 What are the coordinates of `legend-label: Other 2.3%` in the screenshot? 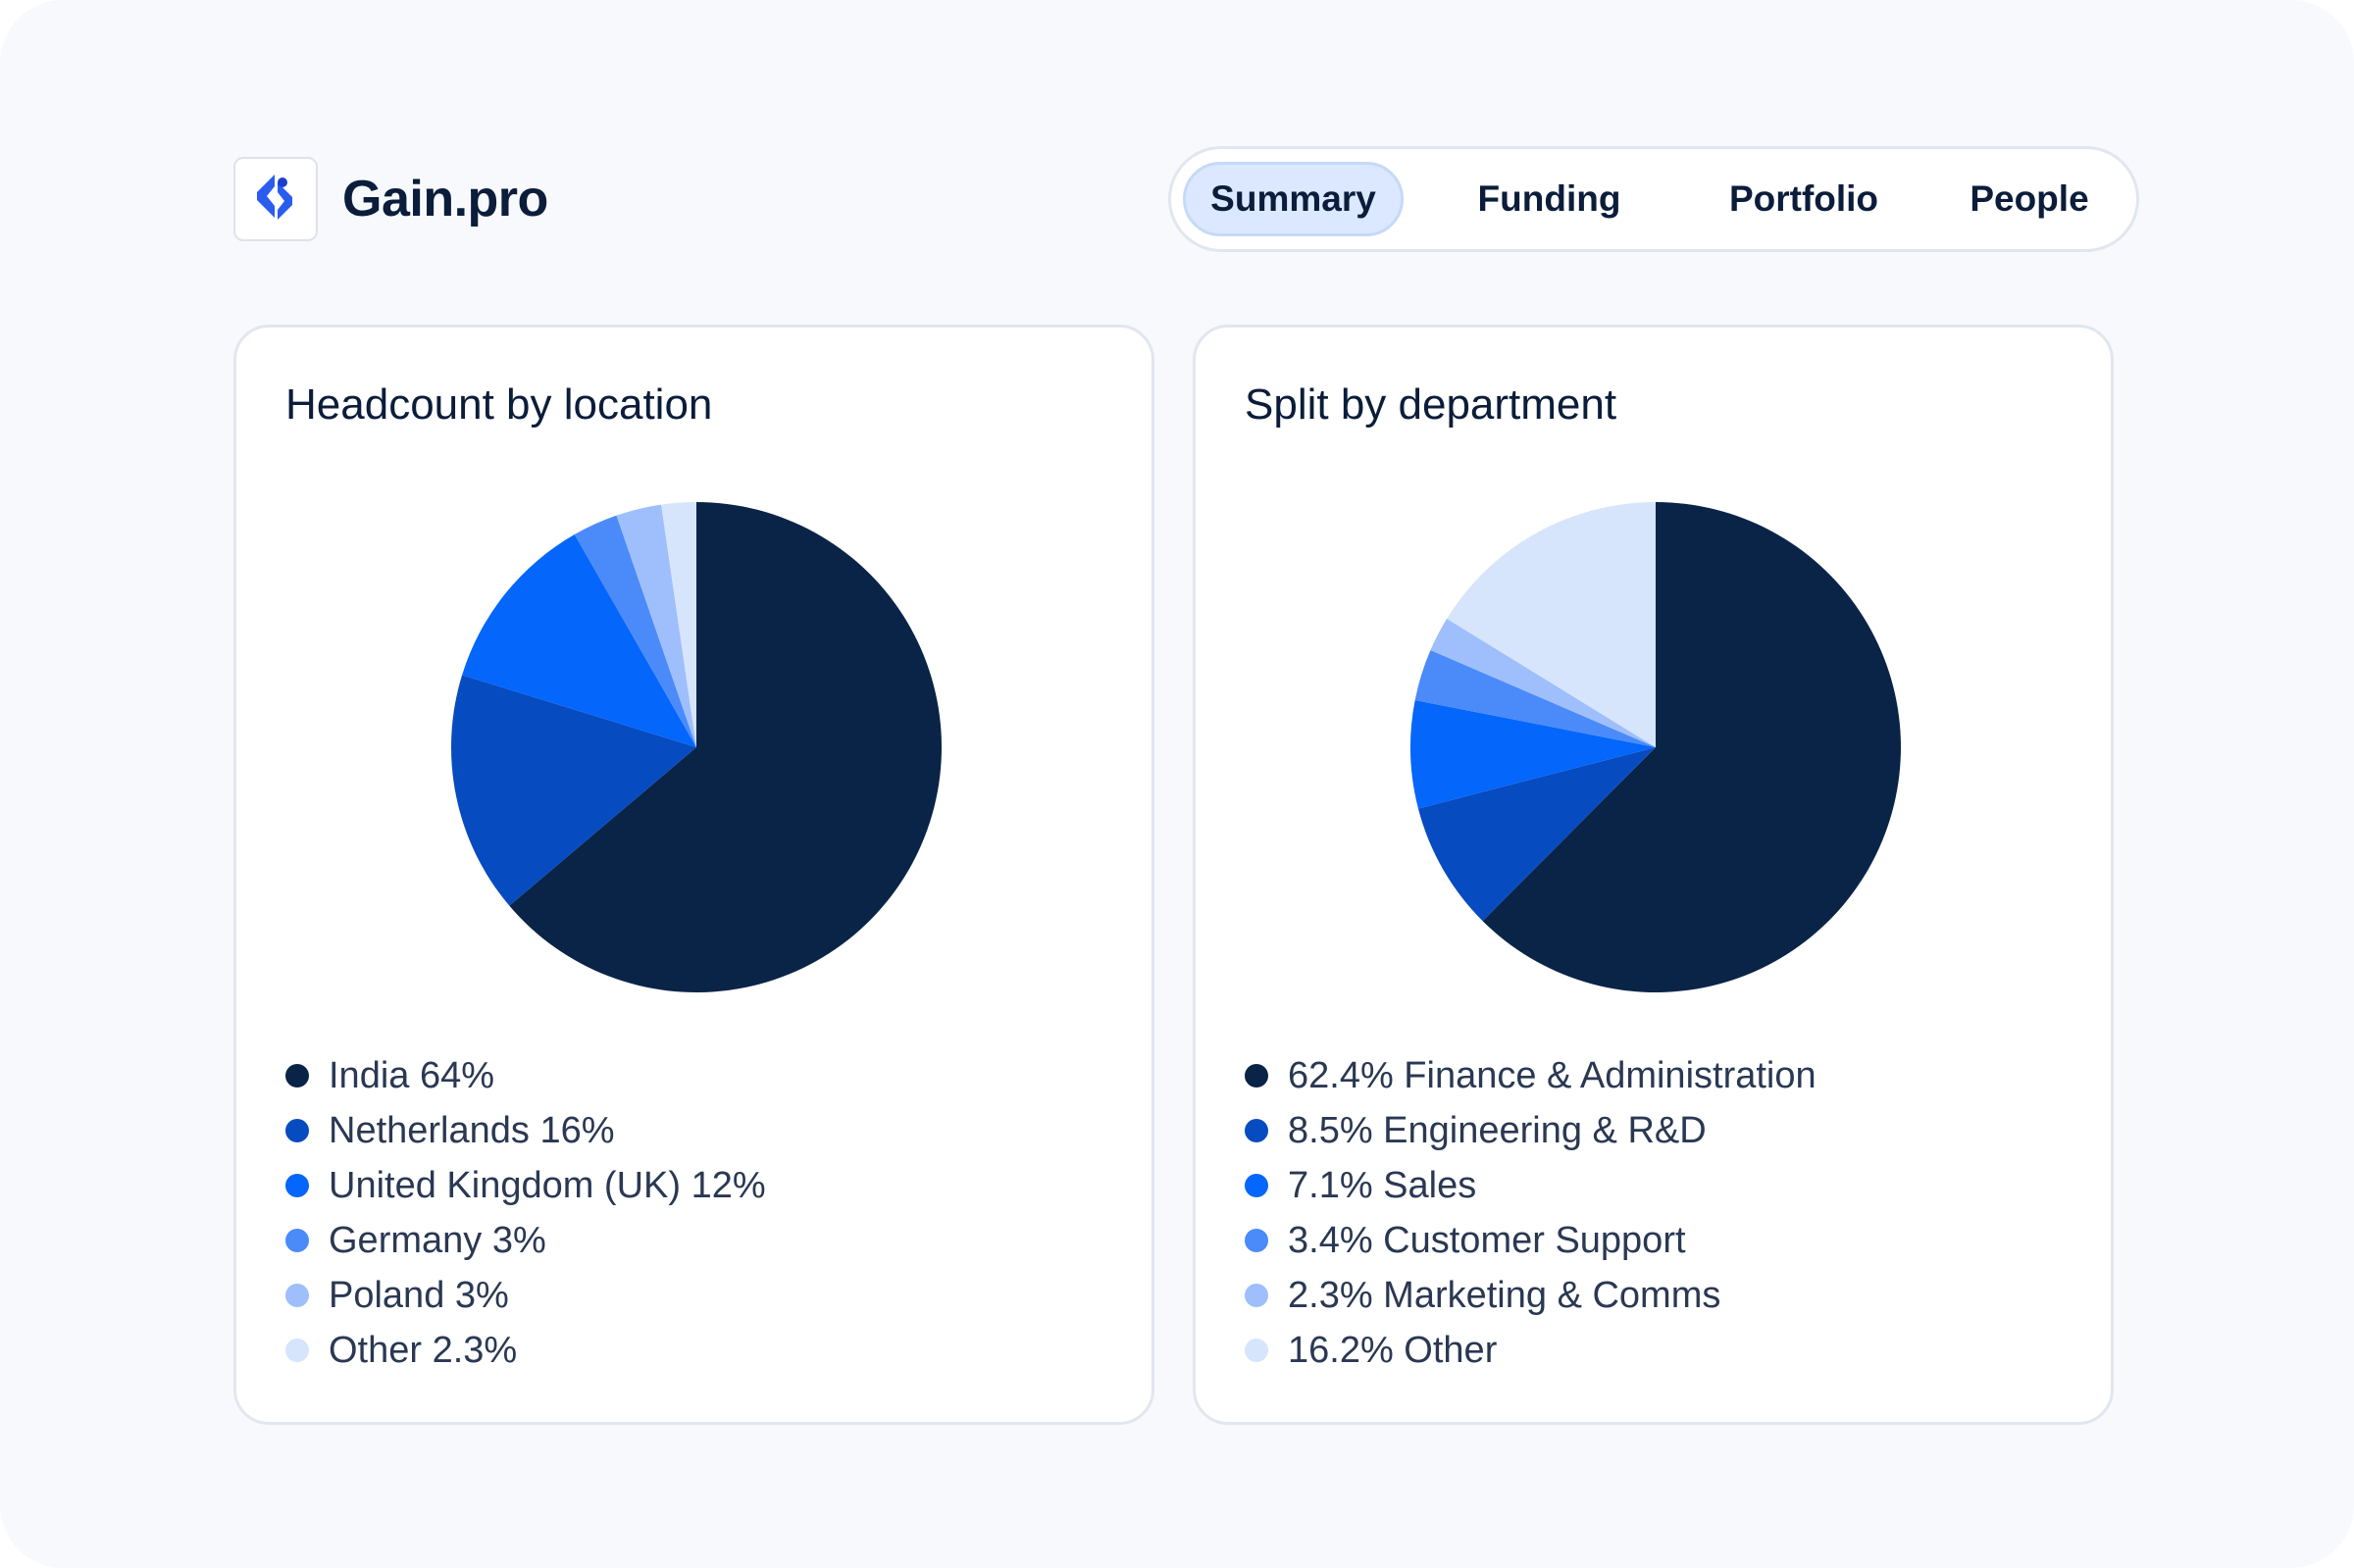 It's located at (423, 1350).